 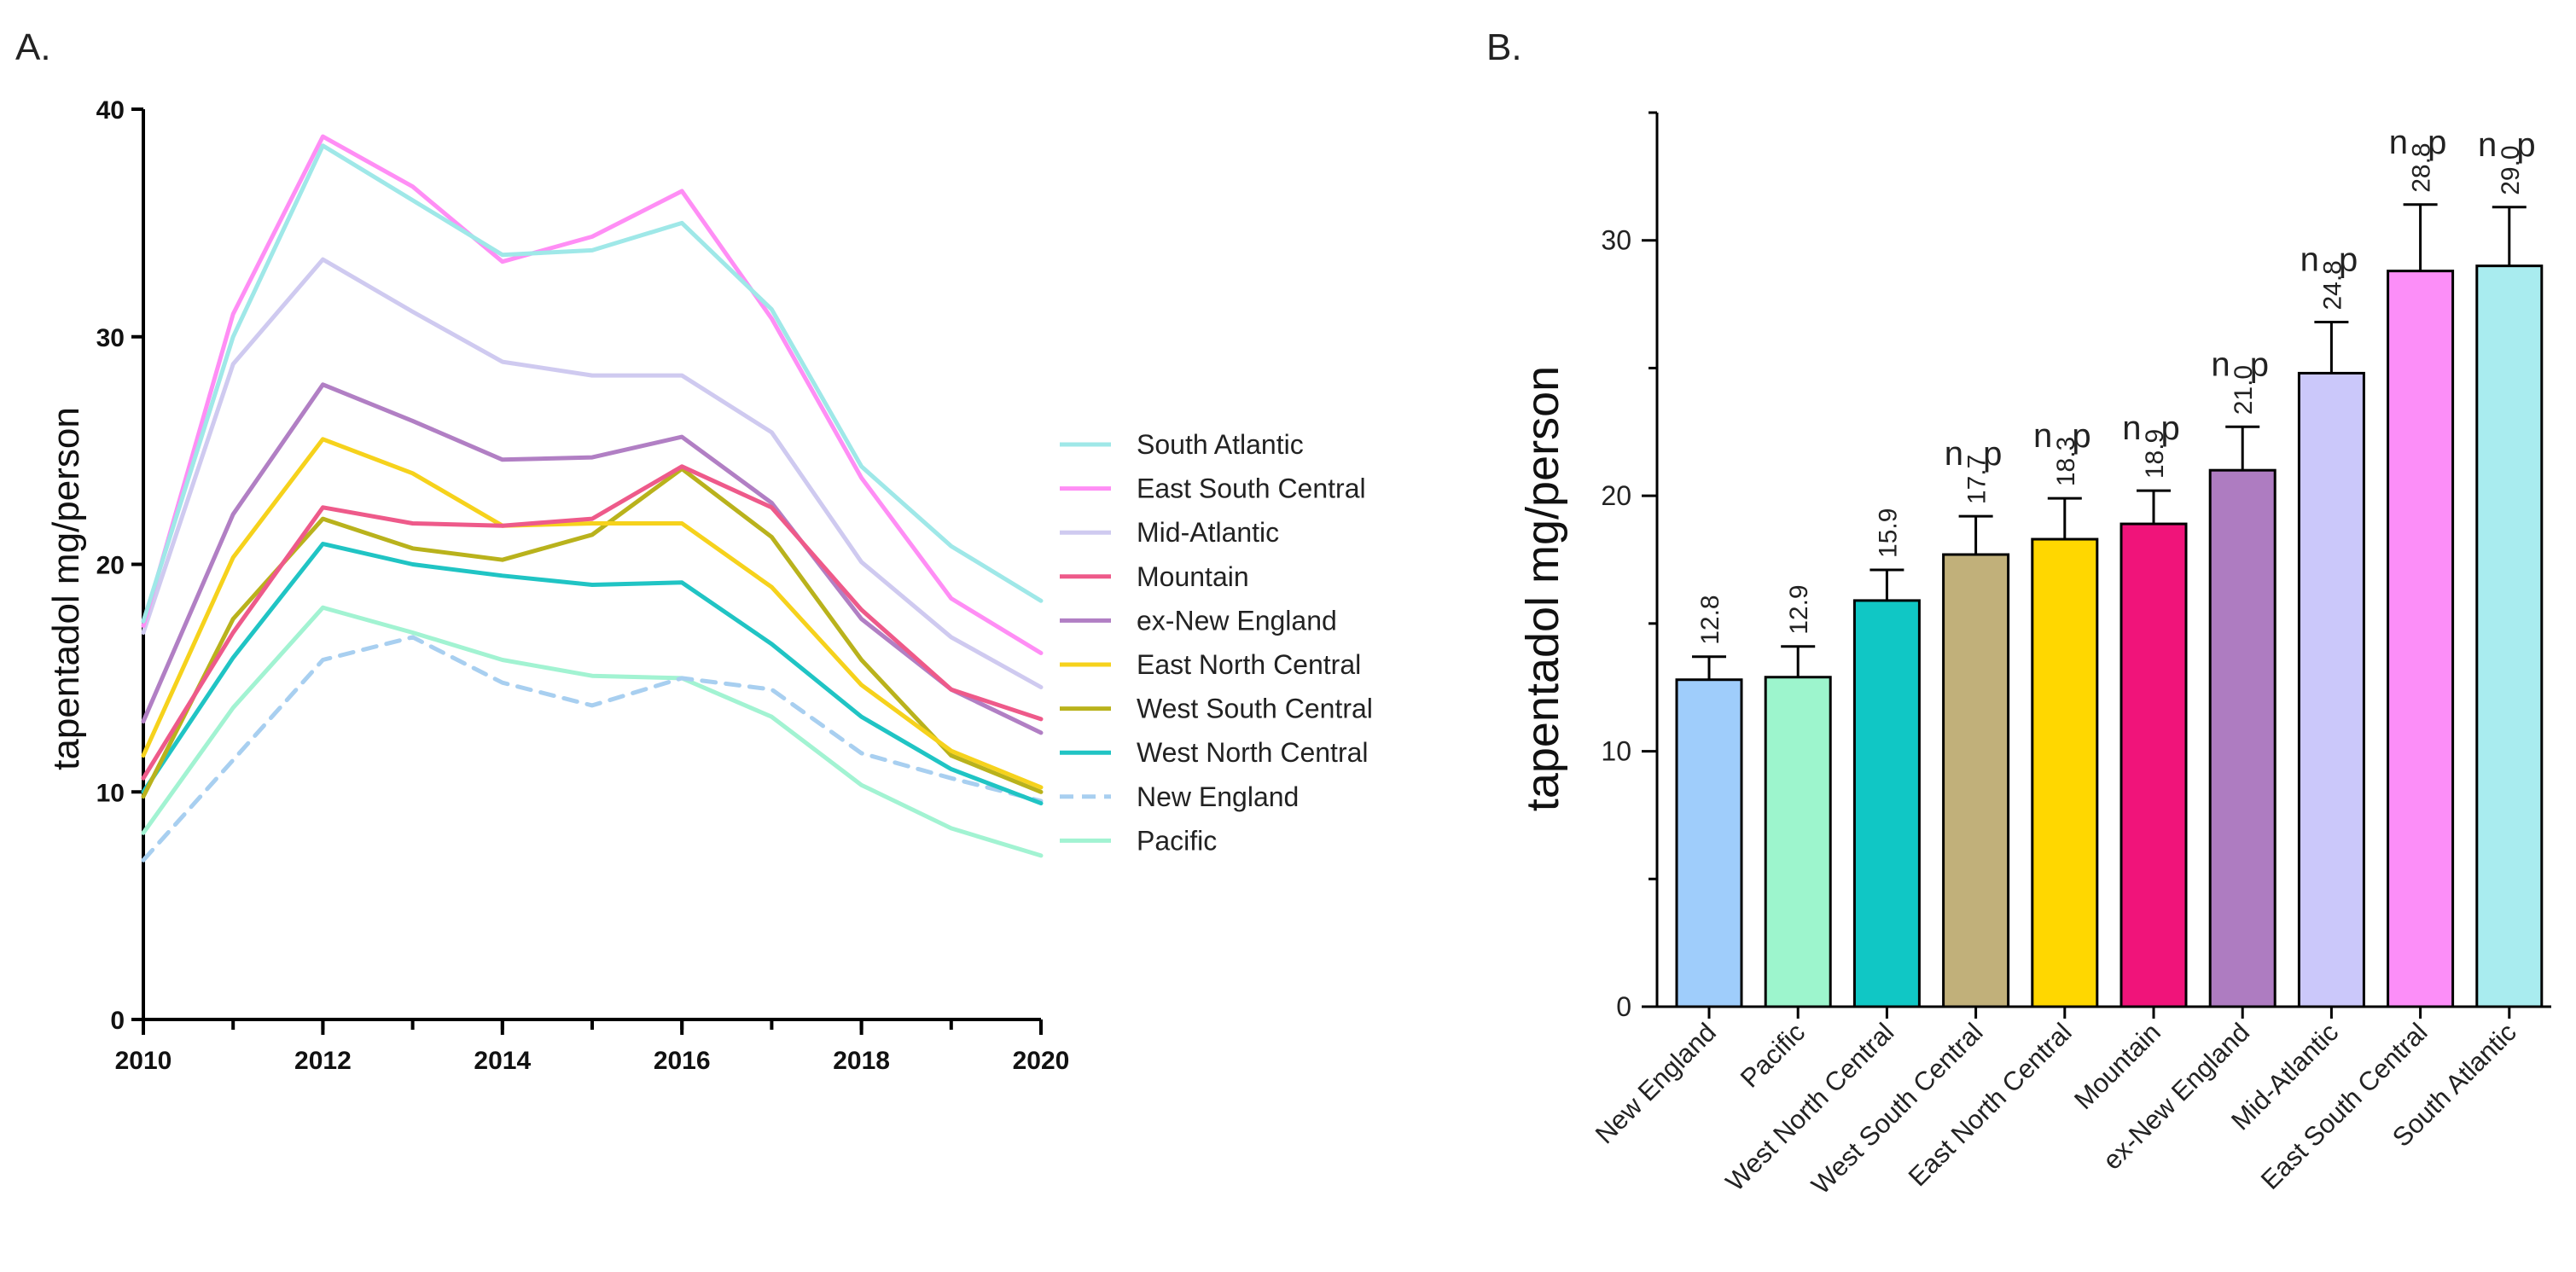 What do you see at coordinates (110, 111) in the screenshot?
I see `y-tick-label-a: 40` at bounding box center [110, 111].